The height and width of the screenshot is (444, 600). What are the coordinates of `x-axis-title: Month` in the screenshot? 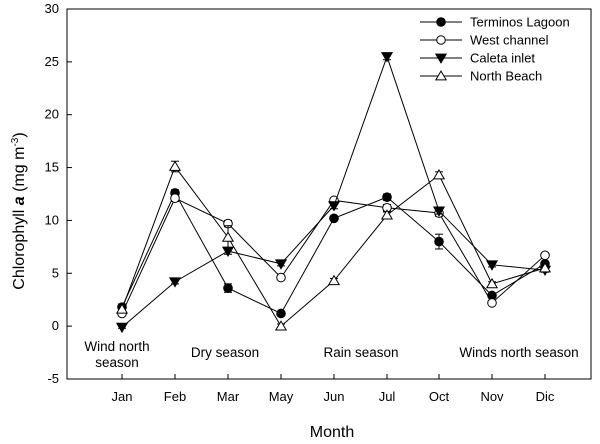 It's located at (332, 432).